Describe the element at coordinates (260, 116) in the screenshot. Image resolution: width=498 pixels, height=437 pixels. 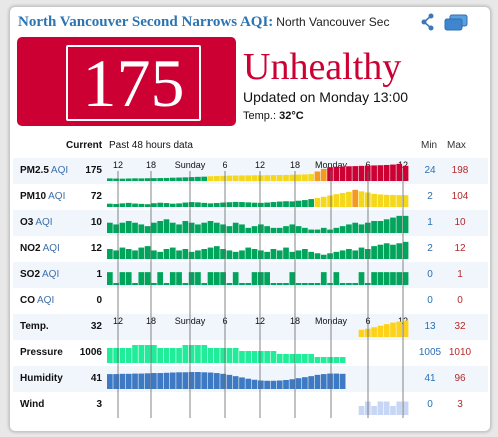
I see `temp-label: Temp.:` at that location.